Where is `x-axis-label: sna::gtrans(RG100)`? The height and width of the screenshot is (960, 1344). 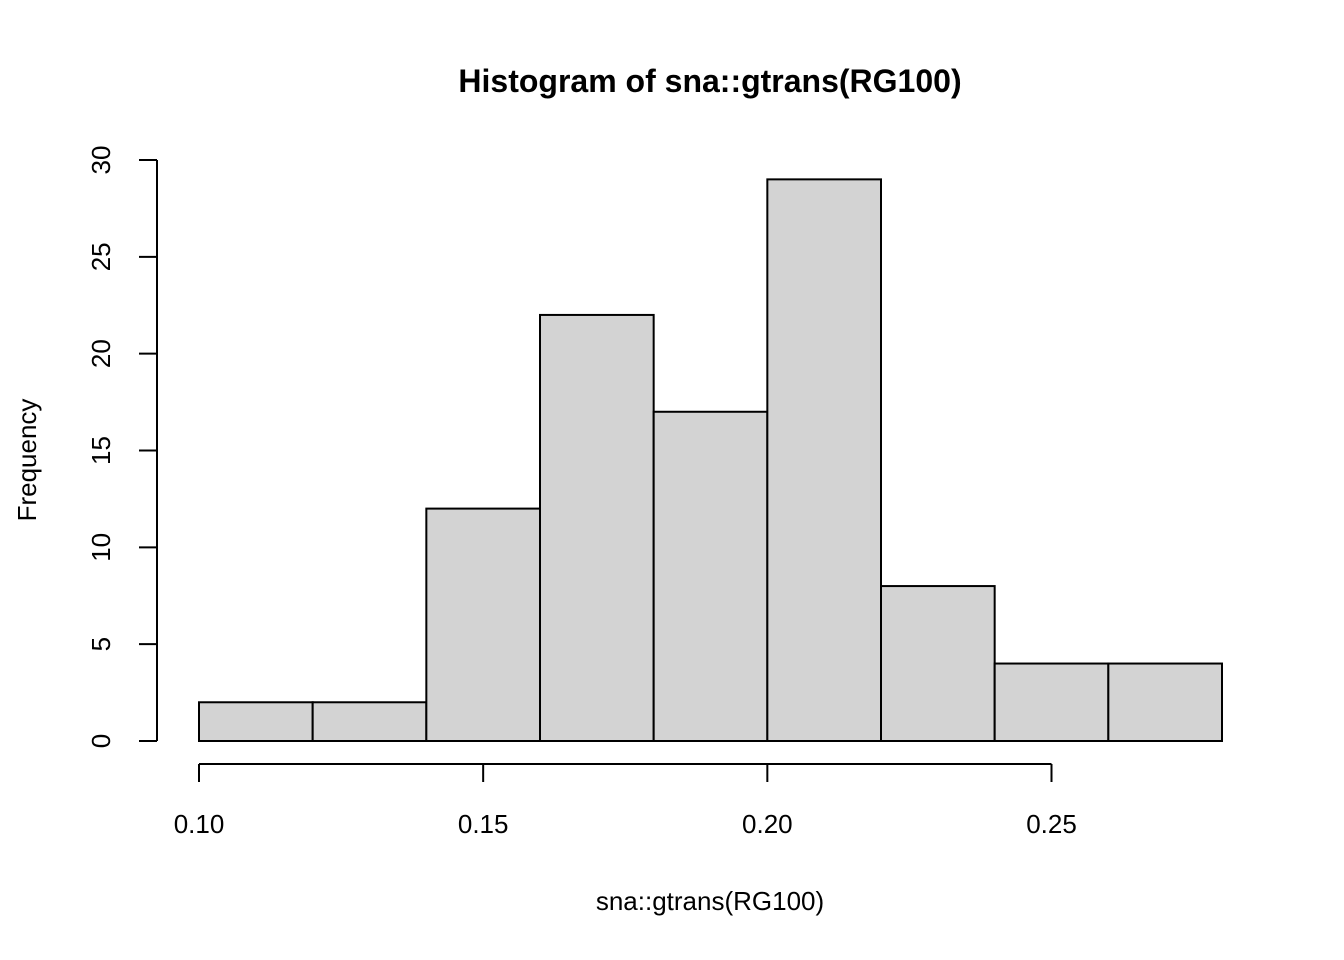 x-axis-label: sna::gtrans(RG100) is located at coordinates (710, 901).